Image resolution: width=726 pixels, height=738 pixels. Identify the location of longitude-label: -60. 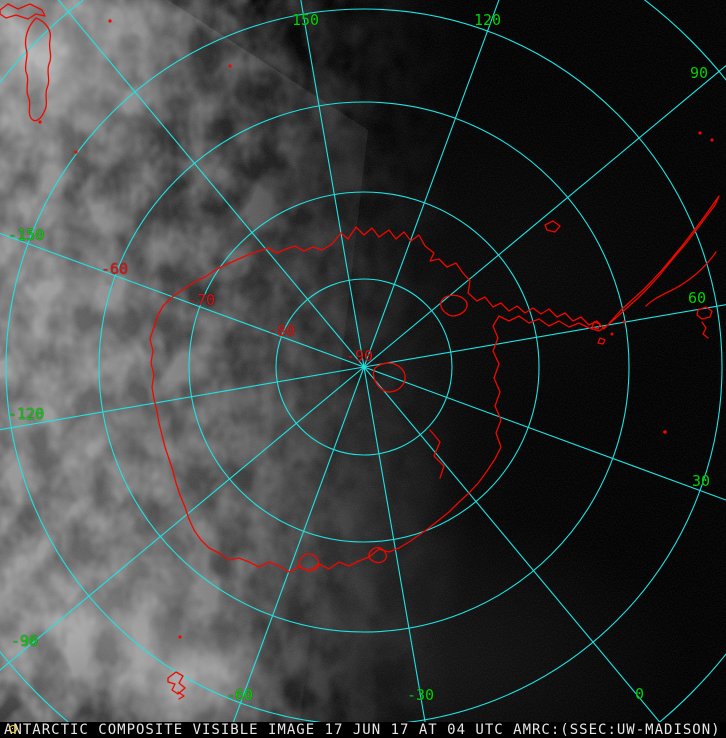
(240, 695).